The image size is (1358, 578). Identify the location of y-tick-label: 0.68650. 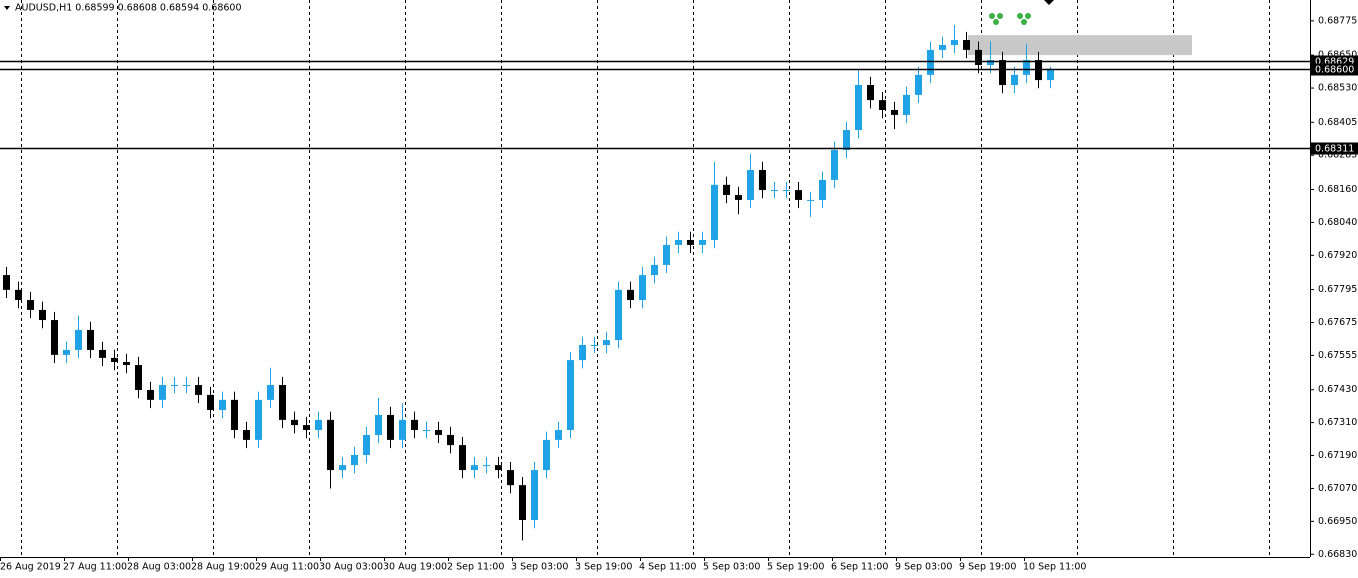
(1337, 55).